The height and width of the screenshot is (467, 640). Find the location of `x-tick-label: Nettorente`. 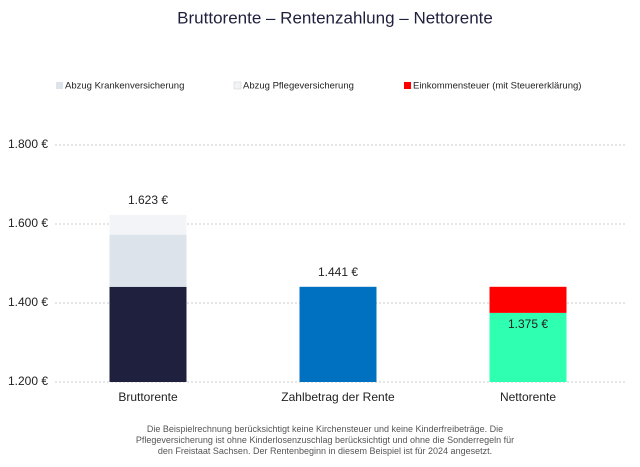

x-tick-label: Nettorente is located at coordinates (528, 397).